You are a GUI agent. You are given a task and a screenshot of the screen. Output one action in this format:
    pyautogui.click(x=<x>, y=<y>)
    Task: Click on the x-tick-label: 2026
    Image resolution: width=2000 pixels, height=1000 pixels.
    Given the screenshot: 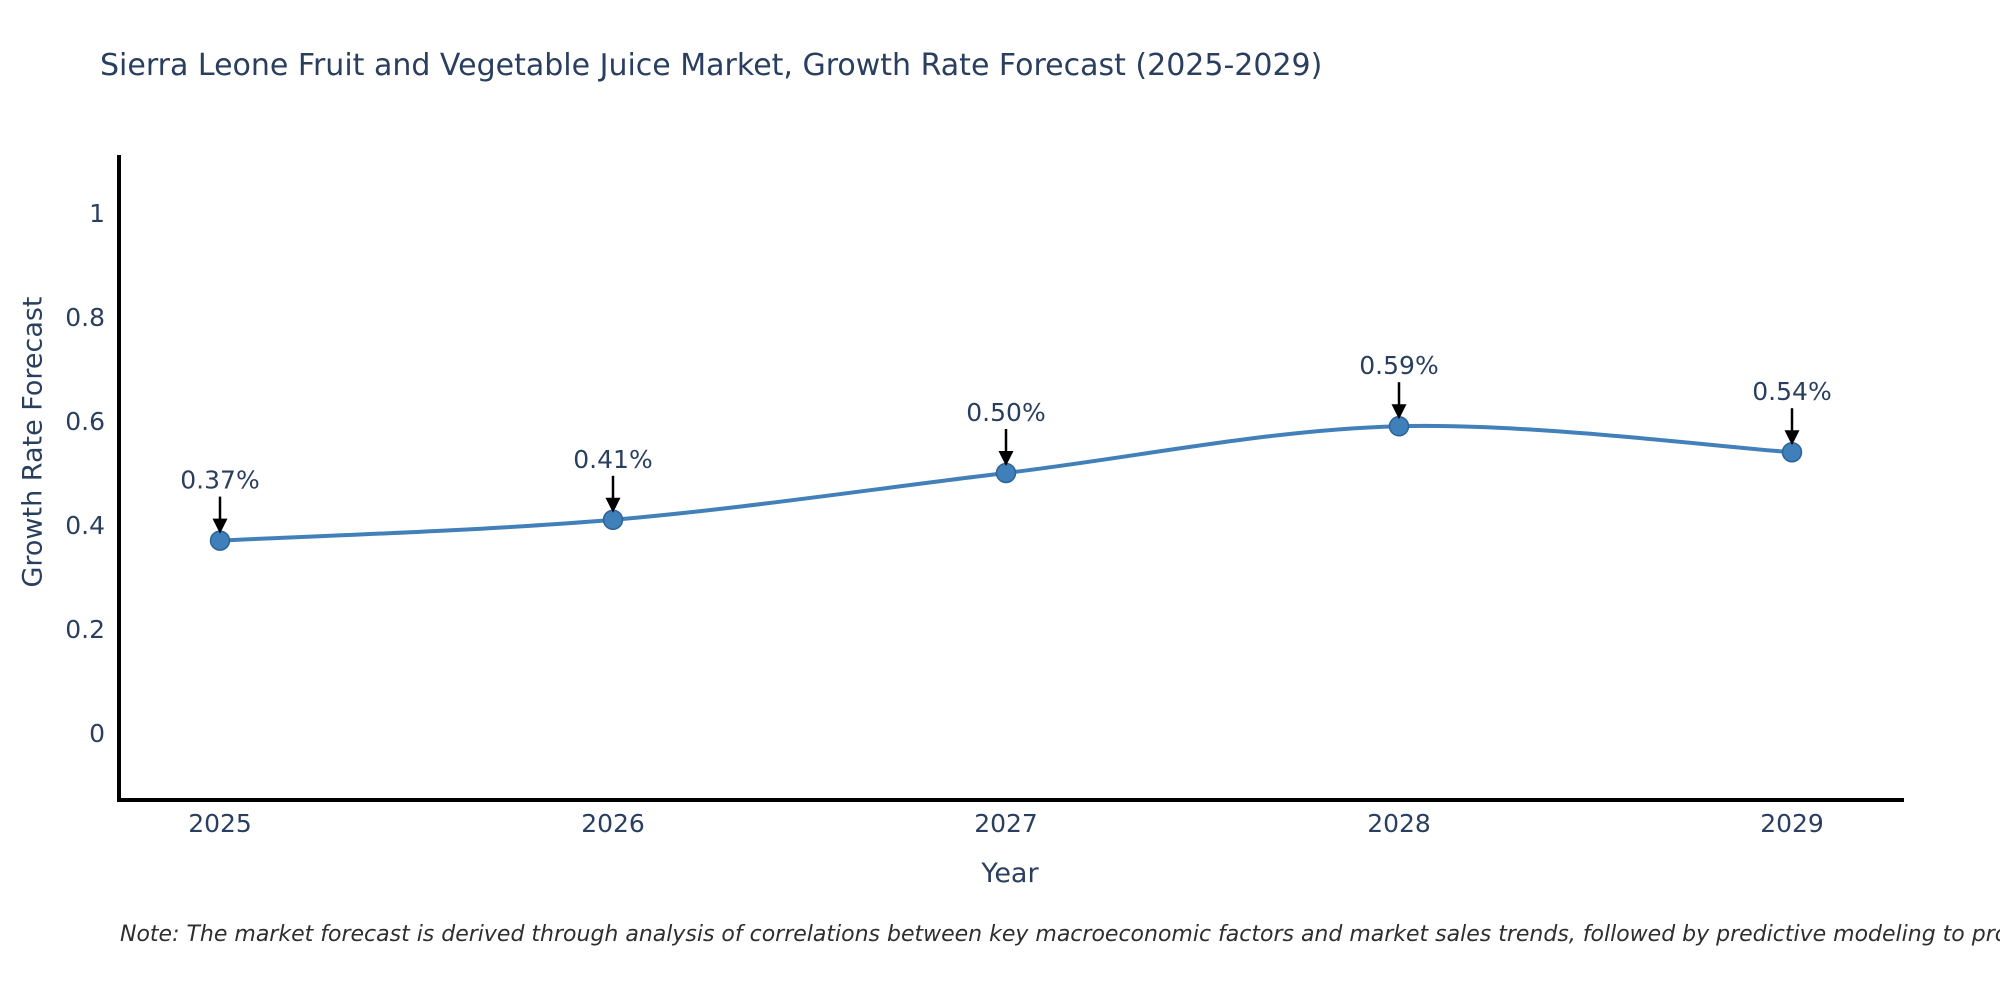 What is the action you would take?
    pyautogui.click(x=613, y=823)
    